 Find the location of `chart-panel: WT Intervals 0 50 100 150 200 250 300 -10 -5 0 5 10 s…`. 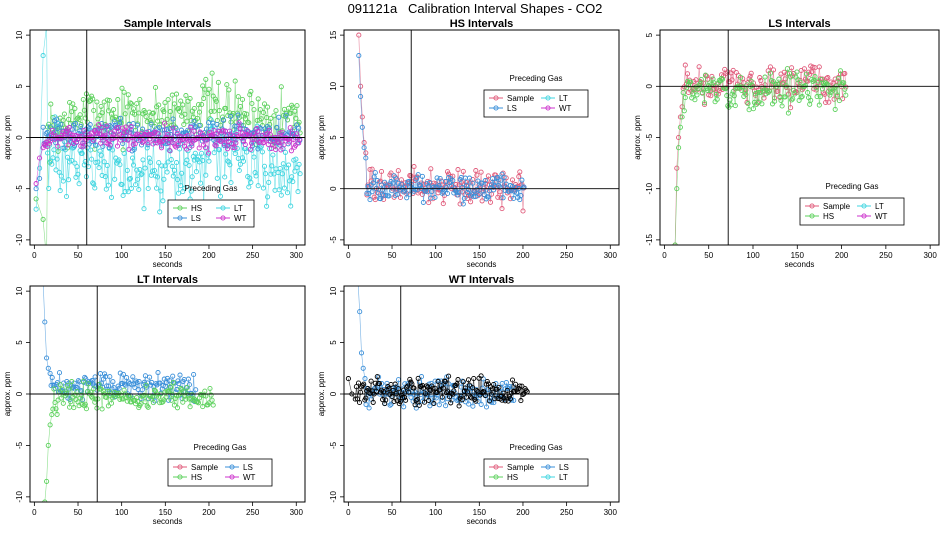

chart-panel: WT Intervals 0 50 100 150 200 250 300 -10 -5 0 5 10 s… is located at coordinates (468, 400).